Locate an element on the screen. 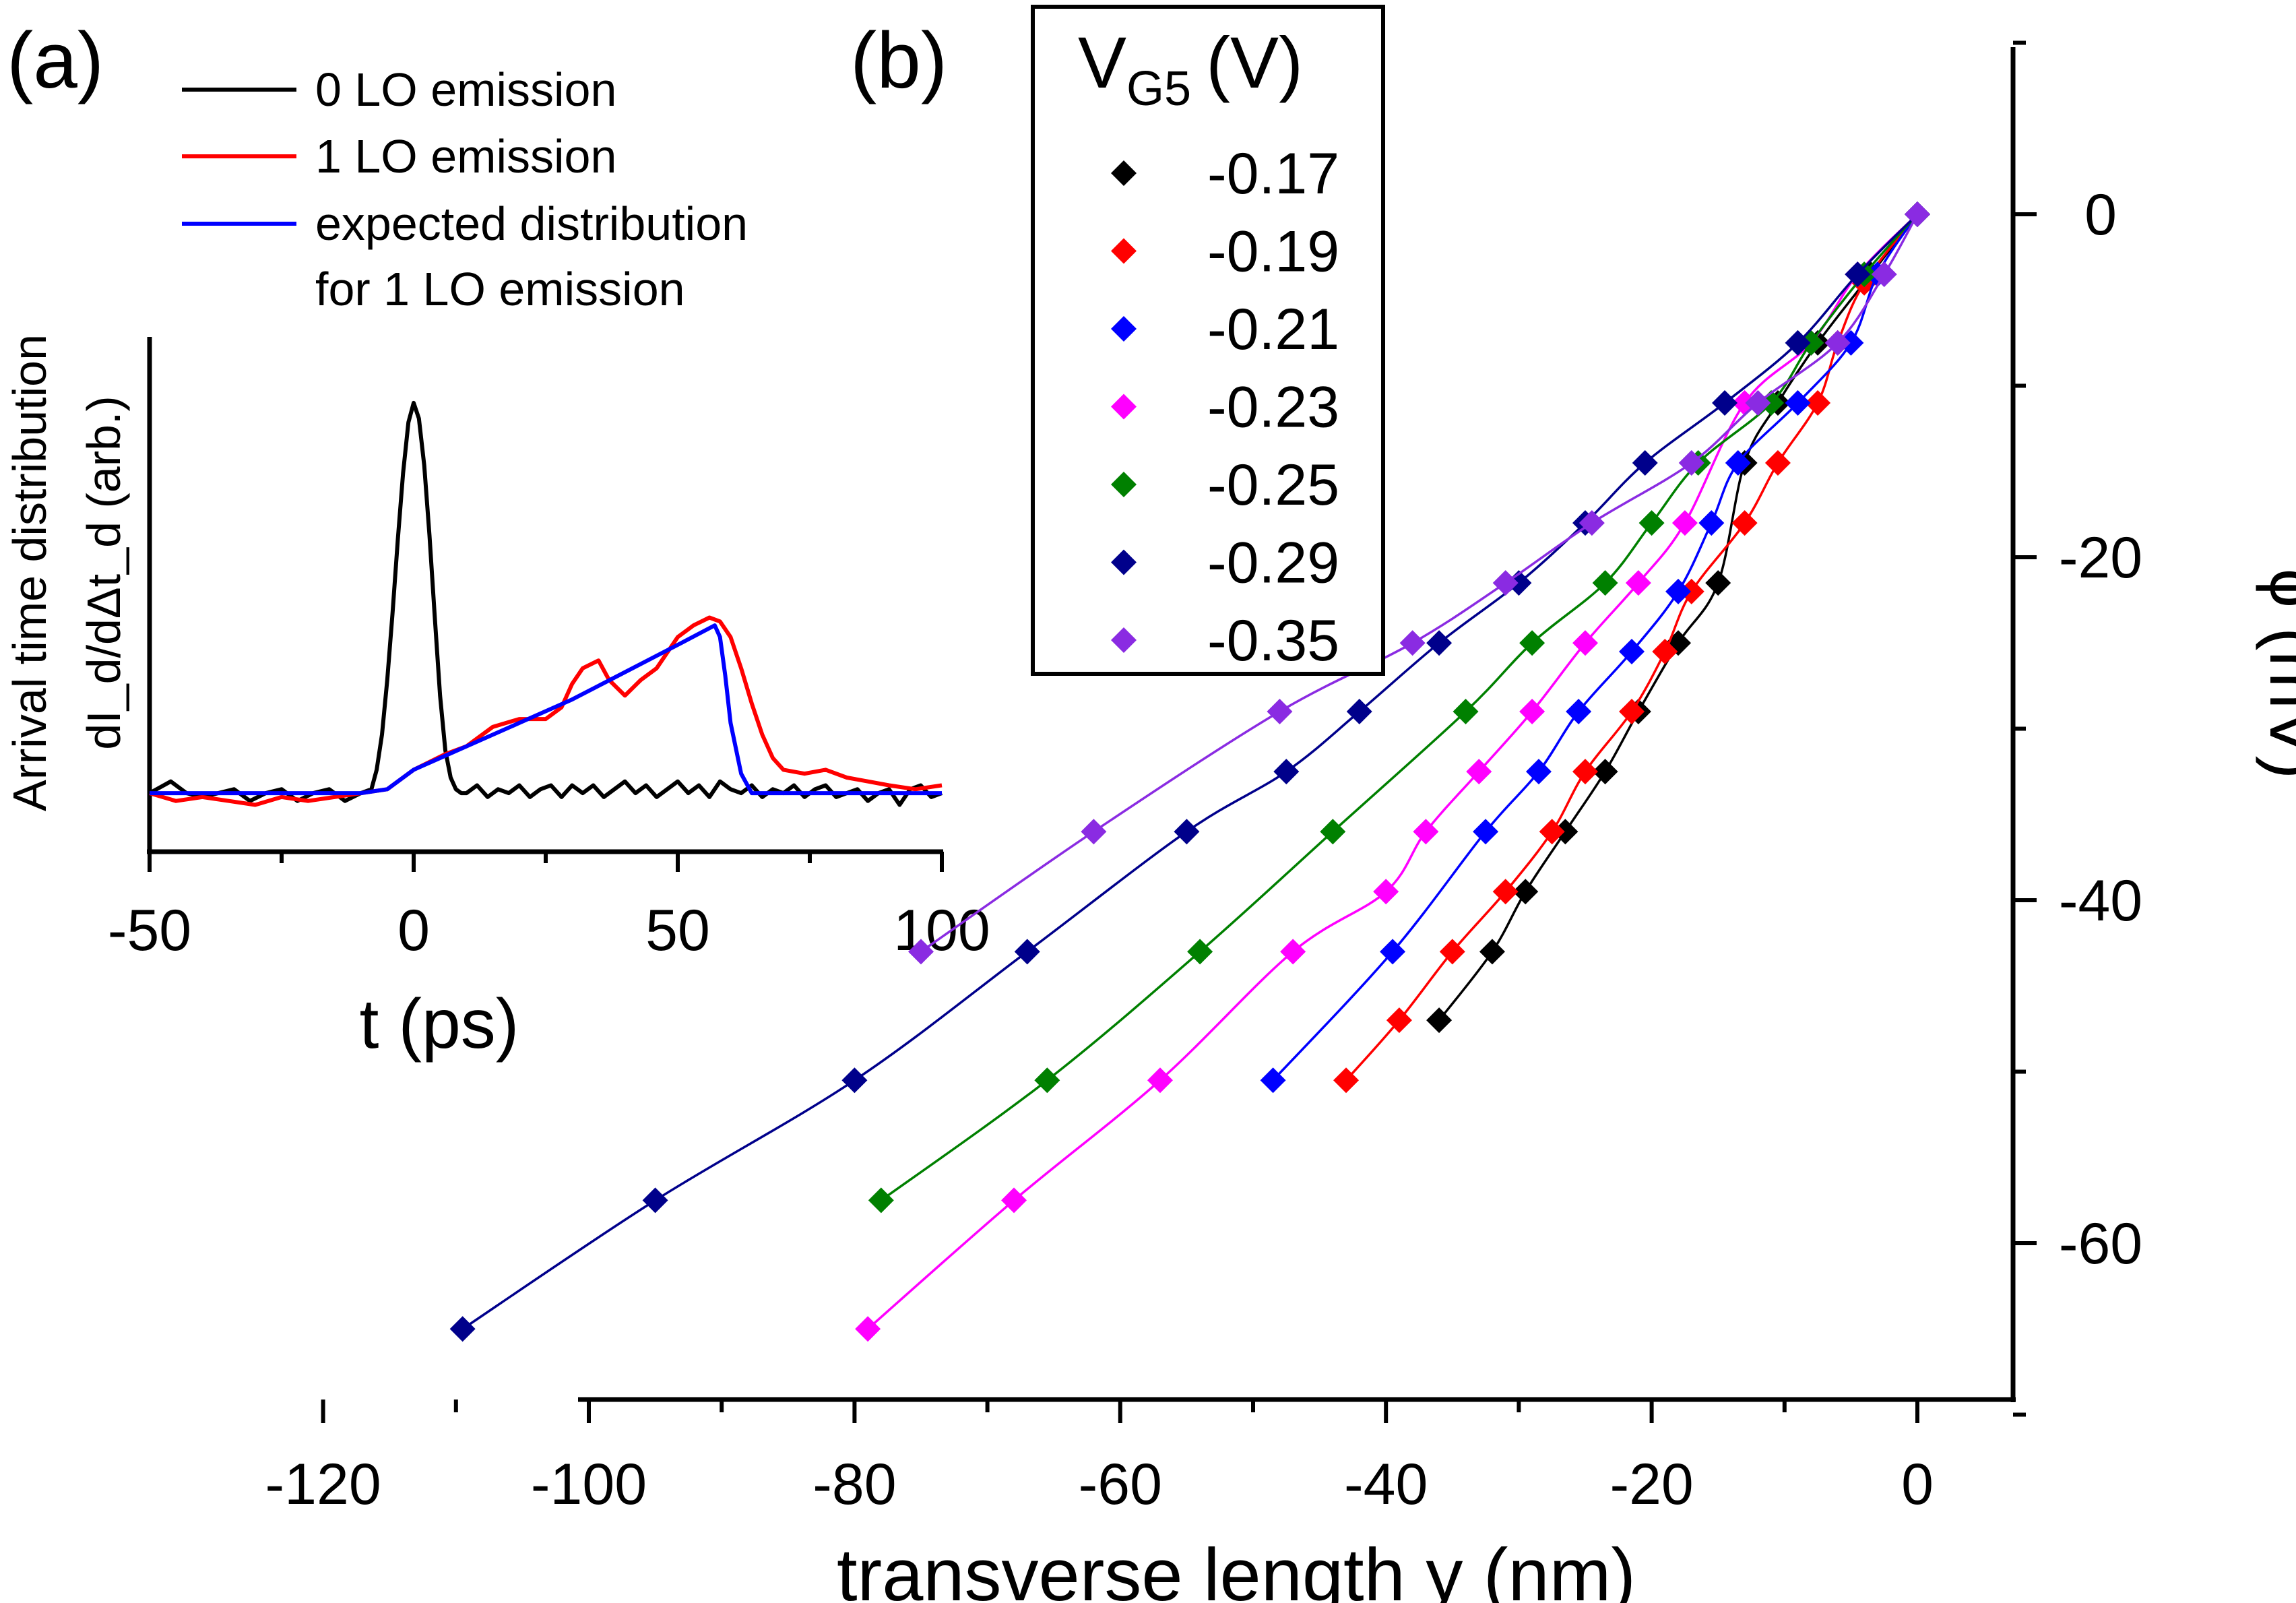 The image size is (2296, 1603). panel-a-xtick-label: 0 is located at coordinates (413, 930).